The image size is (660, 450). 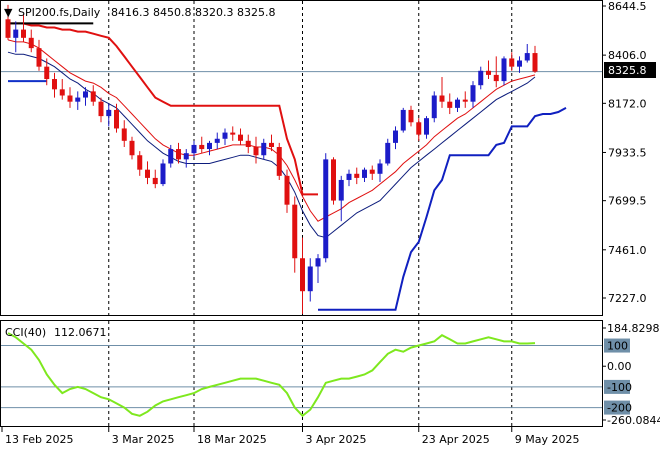 What do you see at coordinates (232, 439) in the screenshot?
I see `x-tick-label: 18 Mar 2025` at bounding box center [232, 439].